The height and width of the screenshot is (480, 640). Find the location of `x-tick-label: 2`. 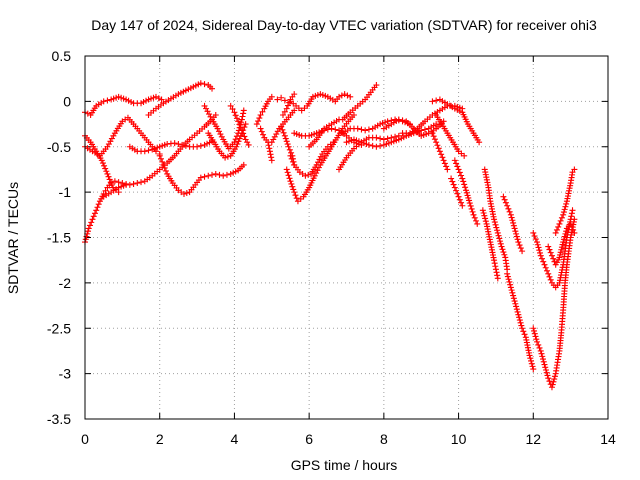

x-tick-label: 2 is located at coordinates (160, 439).